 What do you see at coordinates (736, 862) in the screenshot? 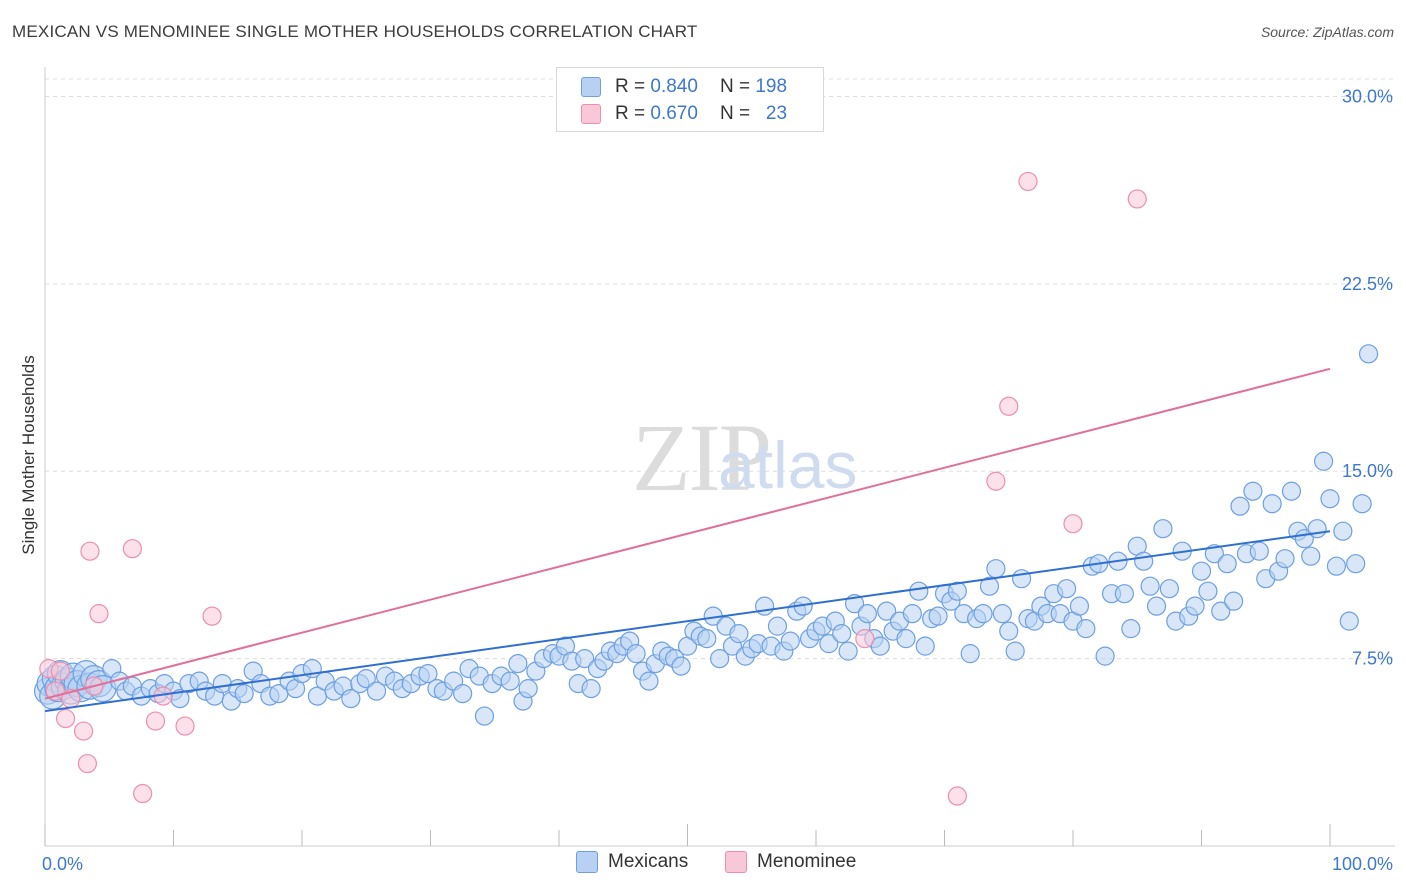
I see `menominee-legend-swatch` at bounding box center [736, 862].